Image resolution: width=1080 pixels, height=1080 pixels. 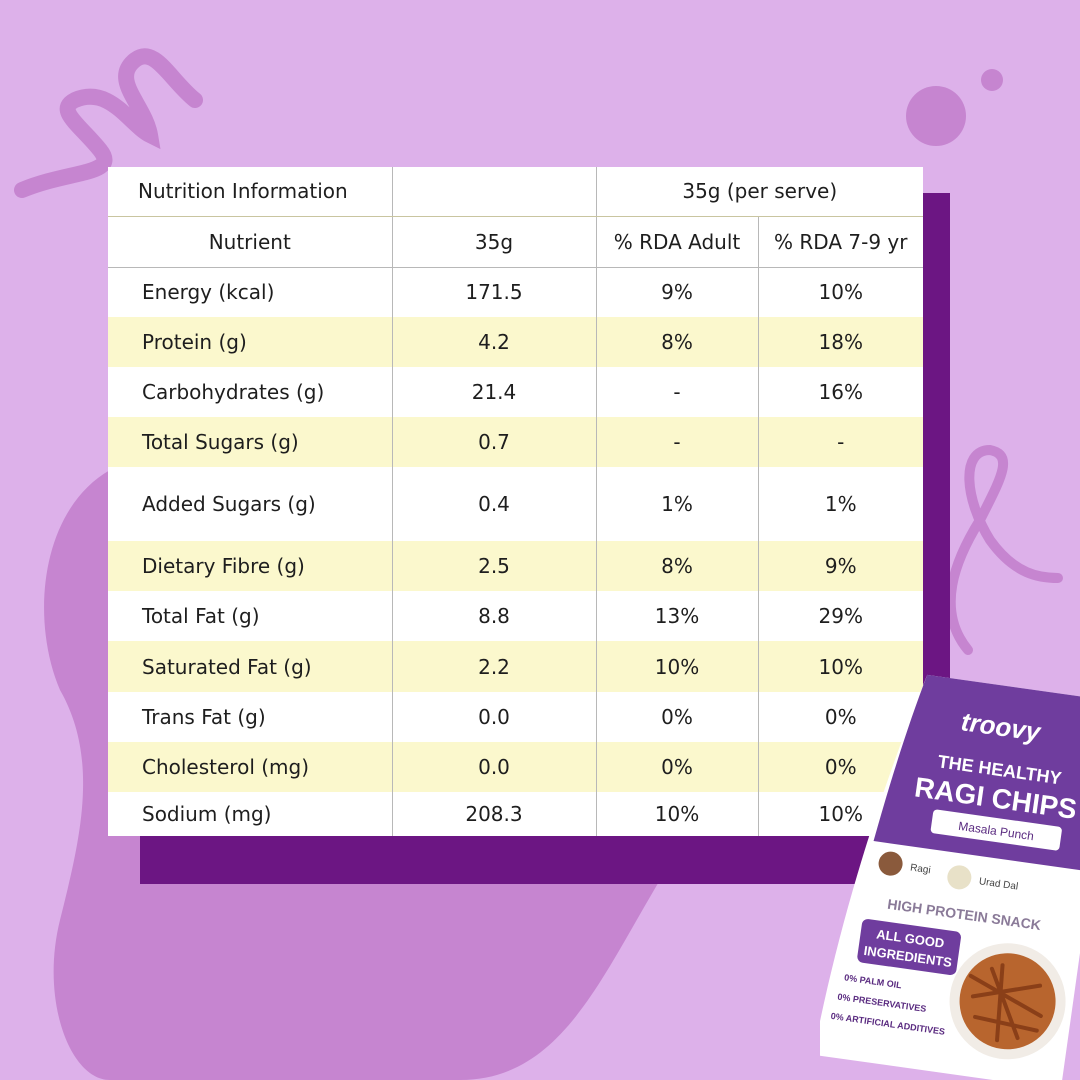 I want to click on column-header-nutrient: Nutrient, so click(x=250, y=242).